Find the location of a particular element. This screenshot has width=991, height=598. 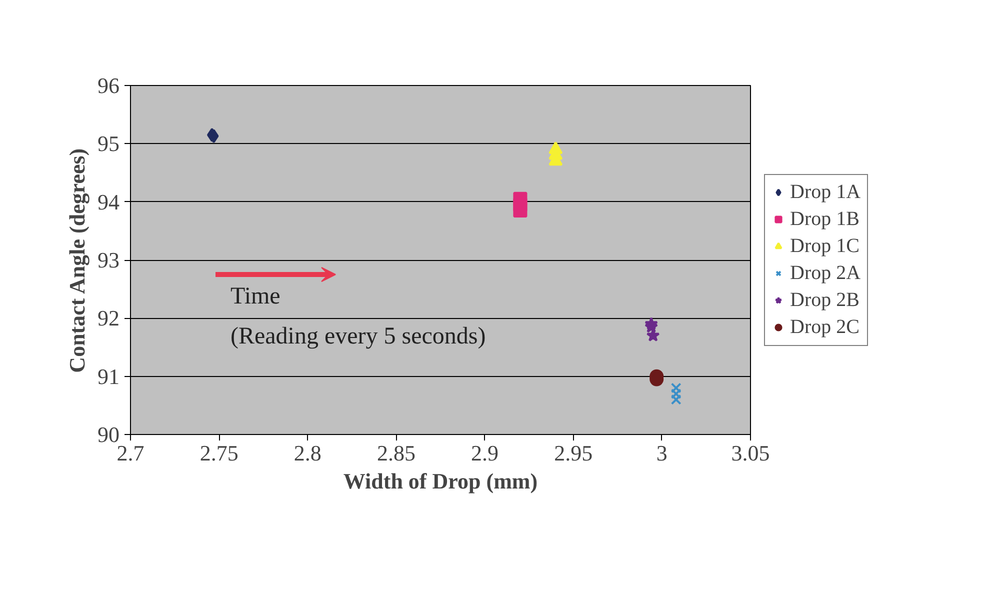

y-tick-label: 95 is located at coordinates (109, 143).